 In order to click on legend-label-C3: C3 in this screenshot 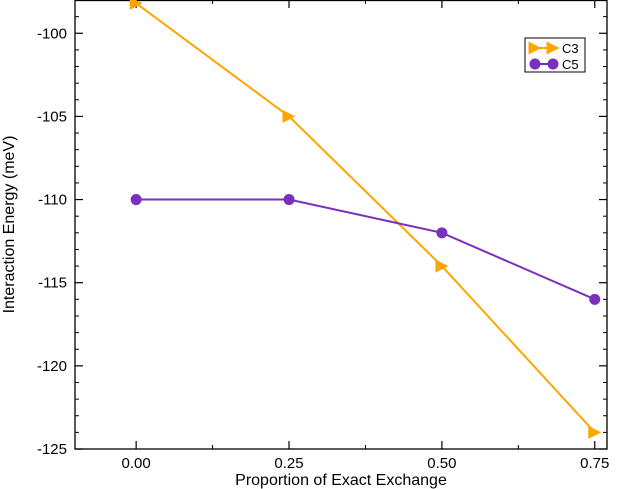, I will do `click(570, 48)`.